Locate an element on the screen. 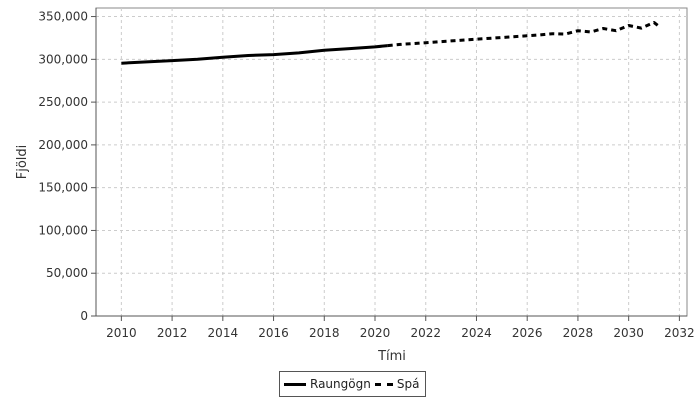 This screenshot has height=400, width=700. series-lines is located at coordinates (391, 43).